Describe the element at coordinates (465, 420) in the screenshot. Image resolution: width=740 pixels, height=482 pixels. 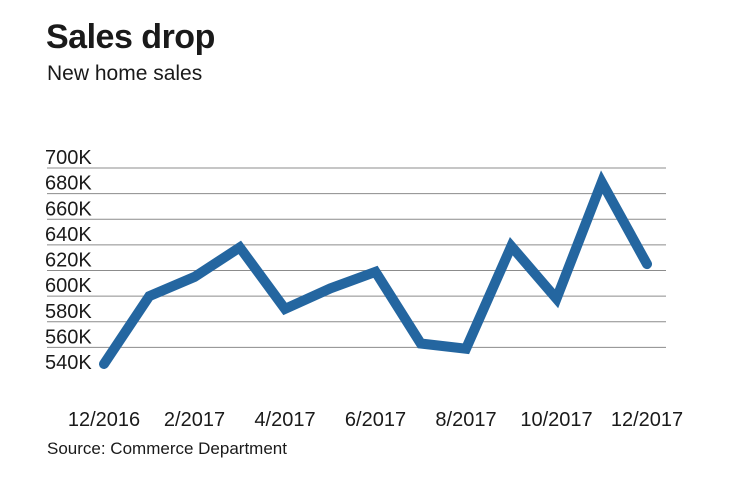
I see `x-tick-label: 8/2017` at that location.